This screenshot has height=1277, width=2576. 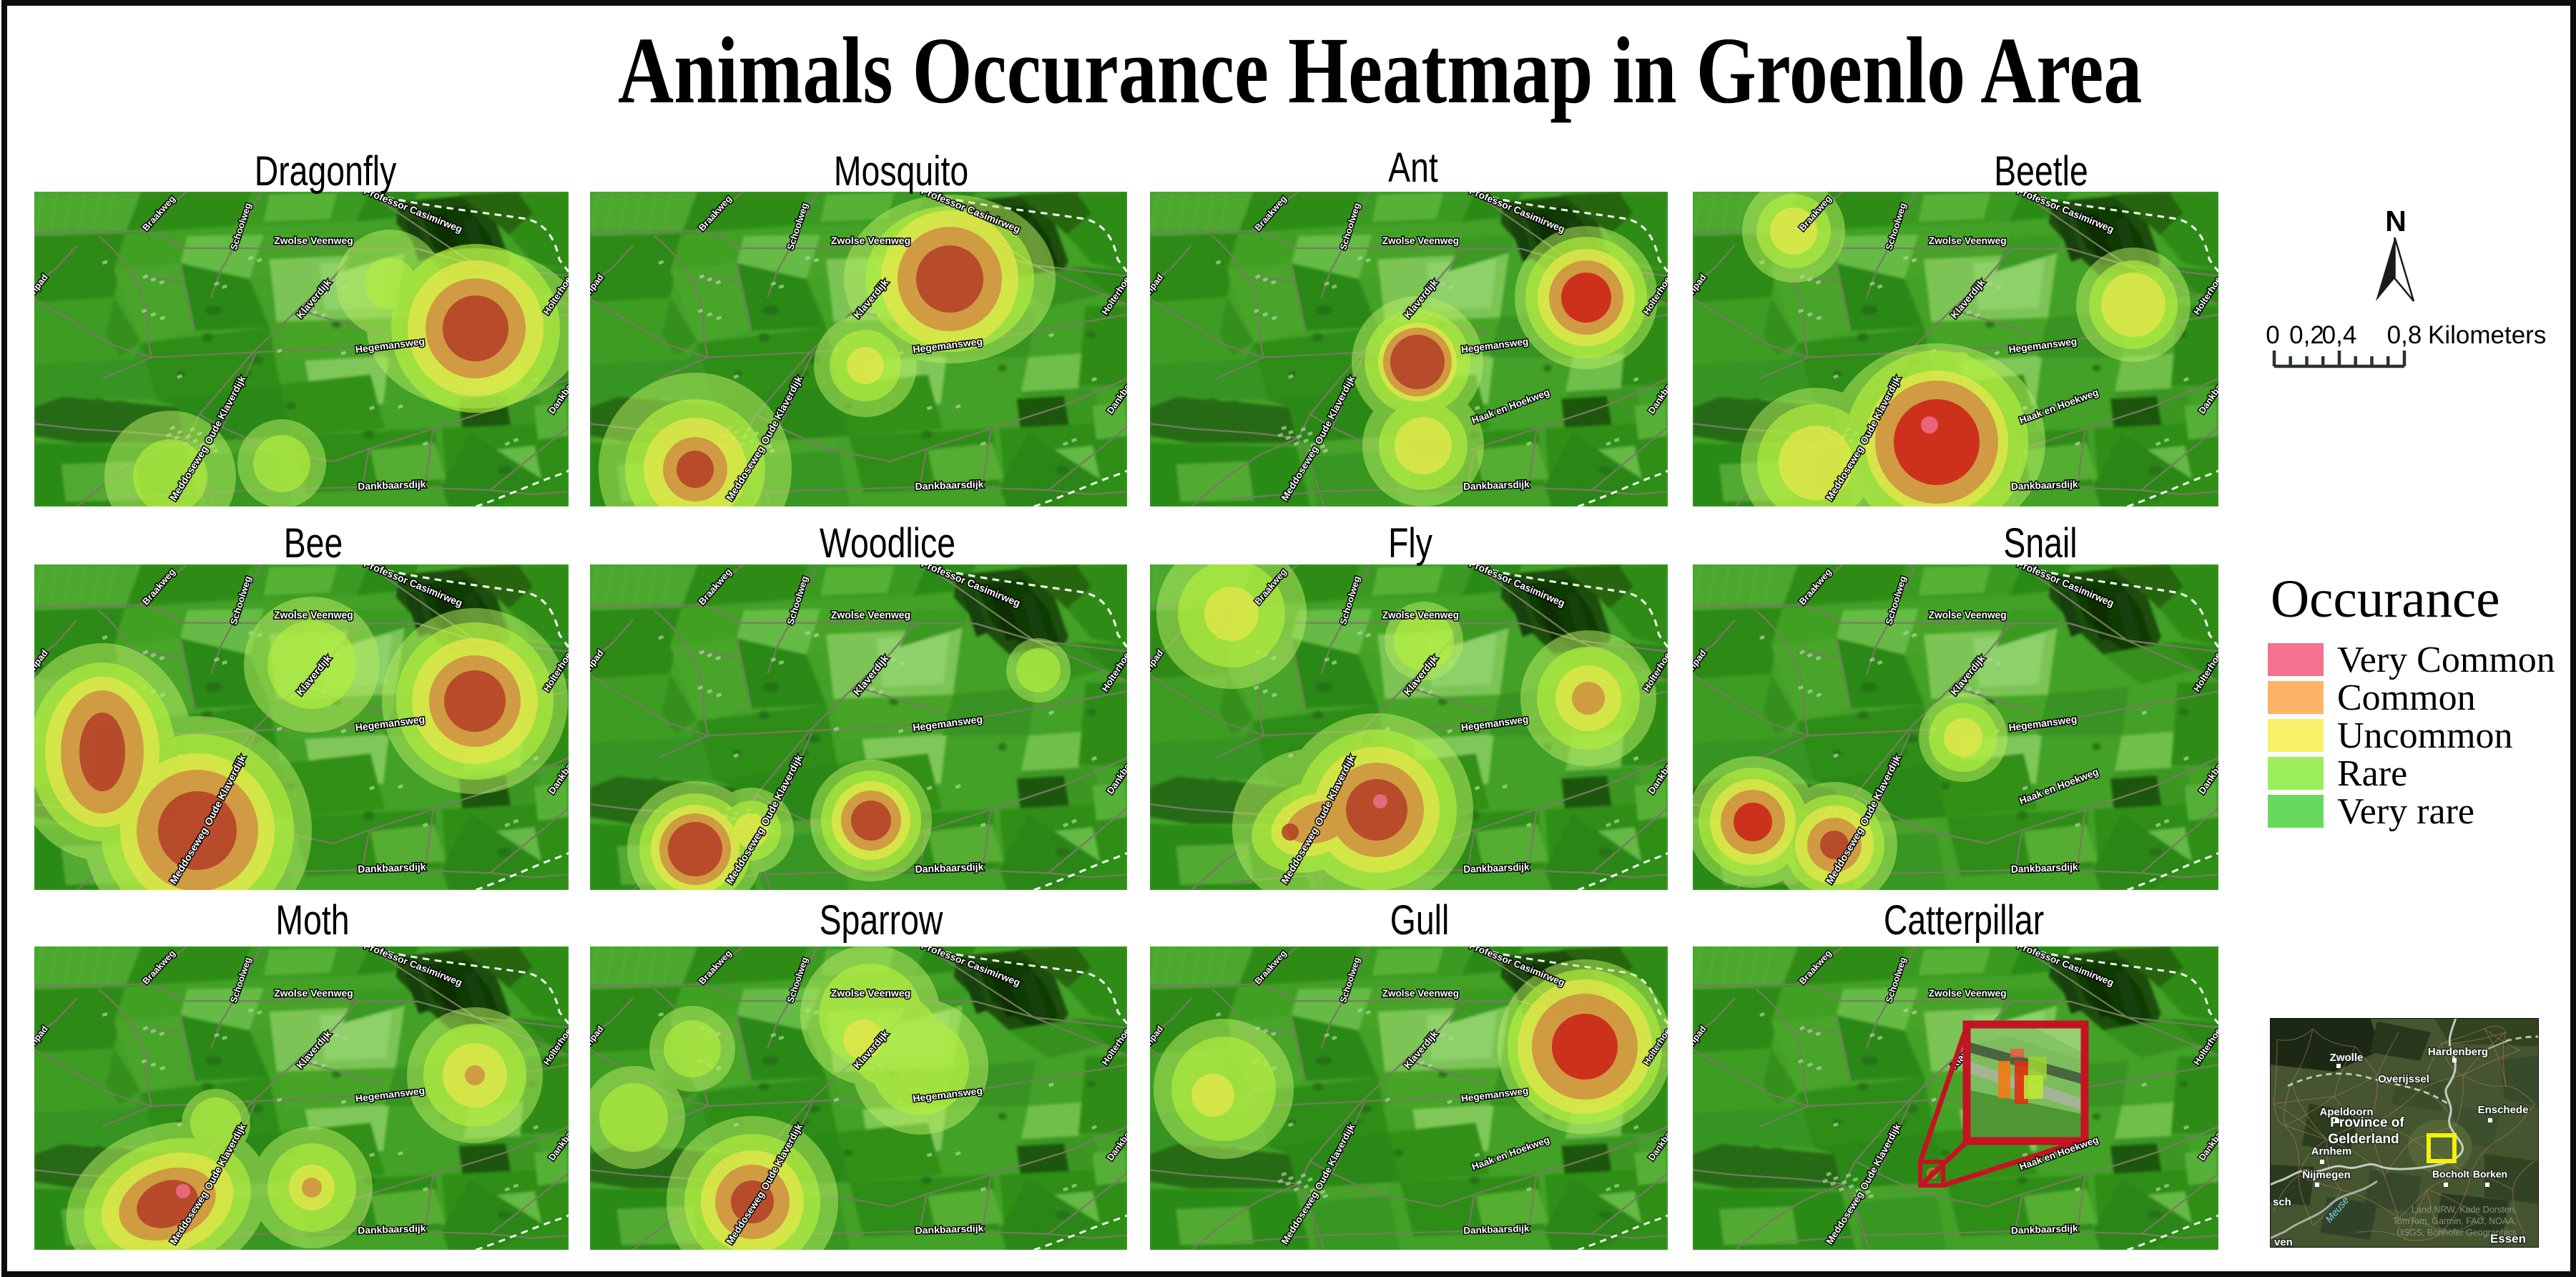 What do you see at coordinates (2306, 335) in the screenshot?
I see `svg-text: 0,2` at bounding box center [2306, 335].